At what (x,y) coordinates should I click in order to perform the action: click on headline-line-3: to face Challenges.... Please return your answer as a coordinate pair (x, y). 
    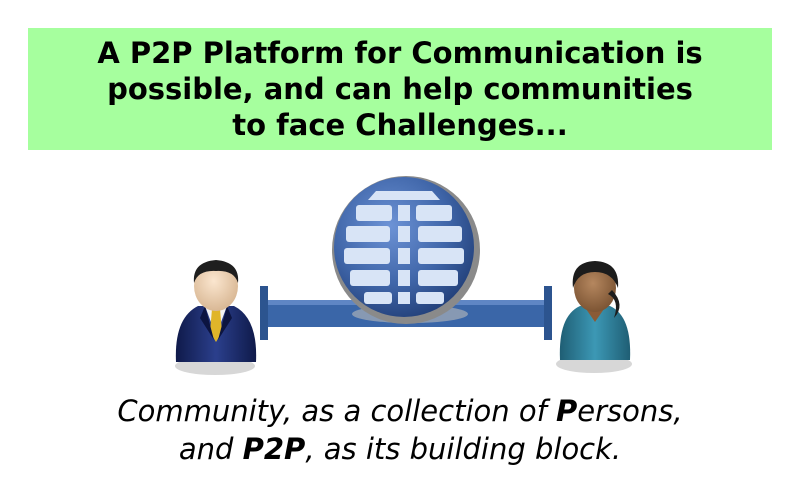
    Looking at the image, I should click on (400, 125).